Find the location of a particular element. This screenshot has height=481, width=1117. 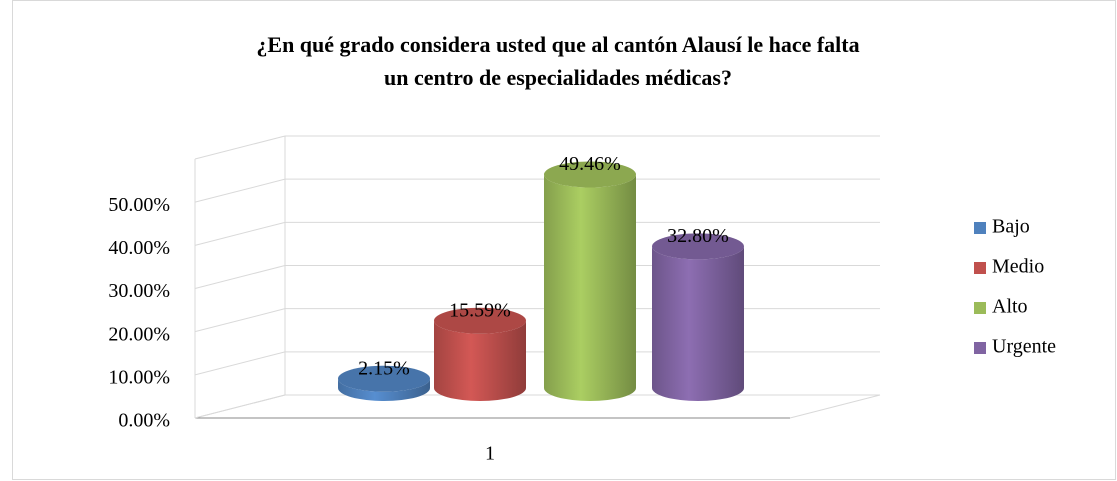

y-tick-label: 0.00% is located at coordinates (144, 421).